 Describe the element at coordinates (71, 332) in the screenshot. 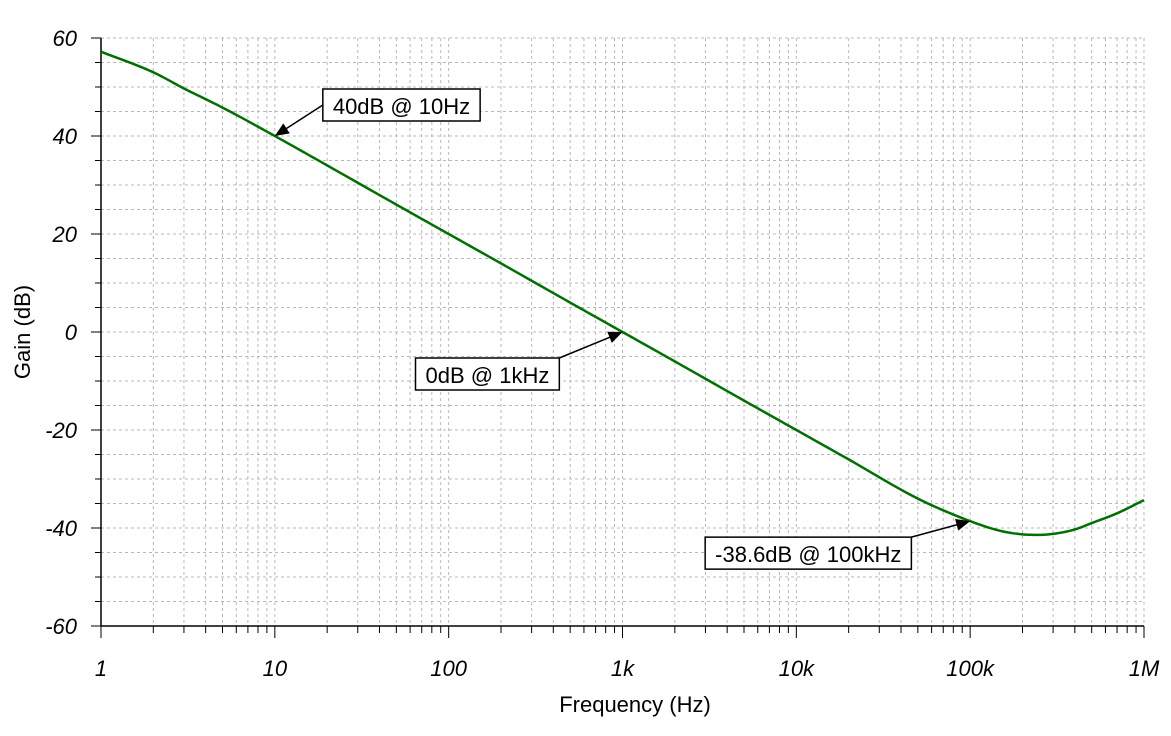

I see `y-tick-label: 0` at that location.